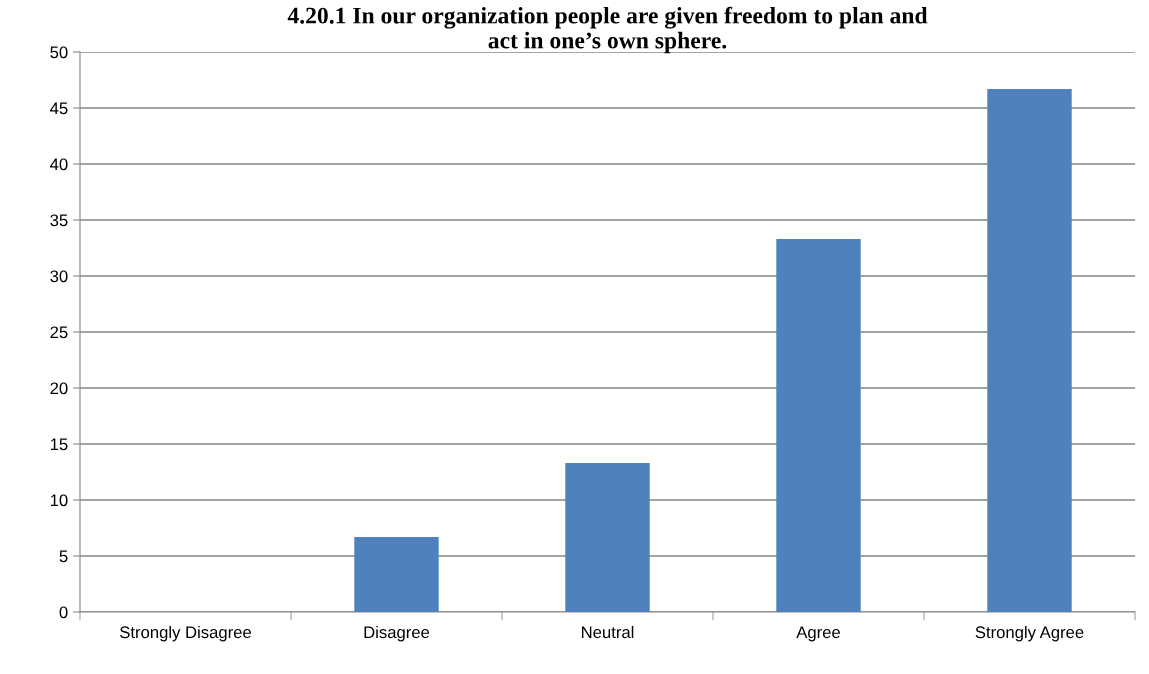 This screenshot has width=1149, height=674. Describe the element at coordinates (59, 500) in the screenshot. I see `y-tick-label: 10` at that location.